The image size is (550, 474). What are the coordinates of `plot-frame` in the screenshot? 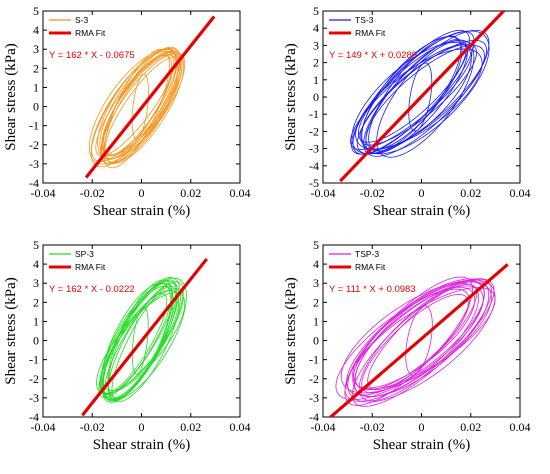 It's located at (141, 331).